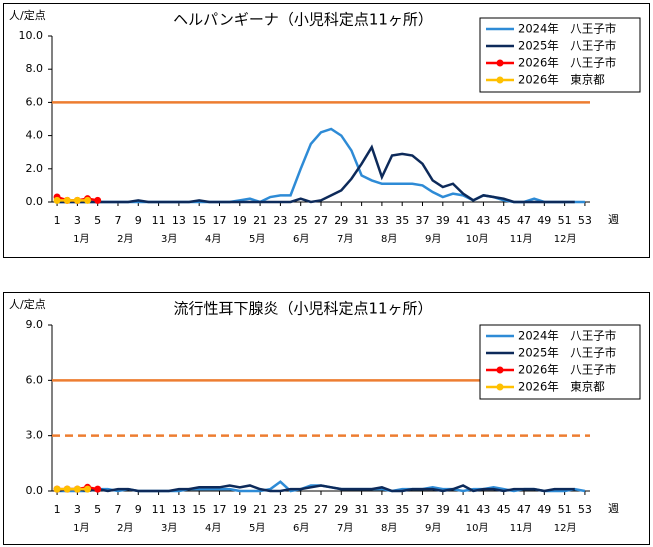 This screenshot has width=653, height=547. What do you see at coordinates (35, 135) in the screenshot?
I see `y-tick-label: 4.0` at bounding box center [35, 135].